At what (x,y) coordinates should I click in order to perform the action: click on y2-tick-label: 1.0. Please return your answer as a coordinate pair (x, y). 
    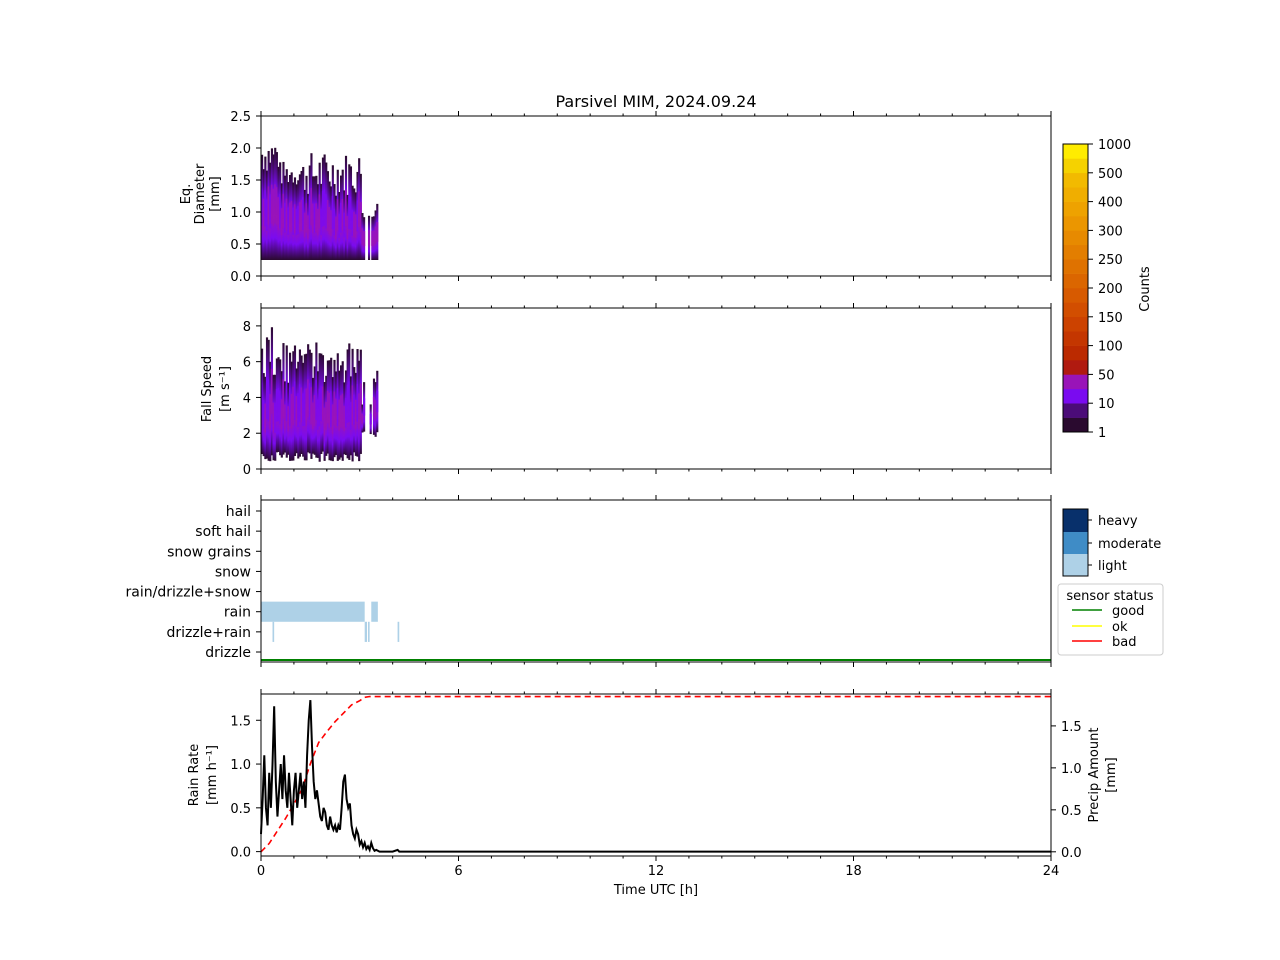
    Looking at the image, I should click on (1071, 769).